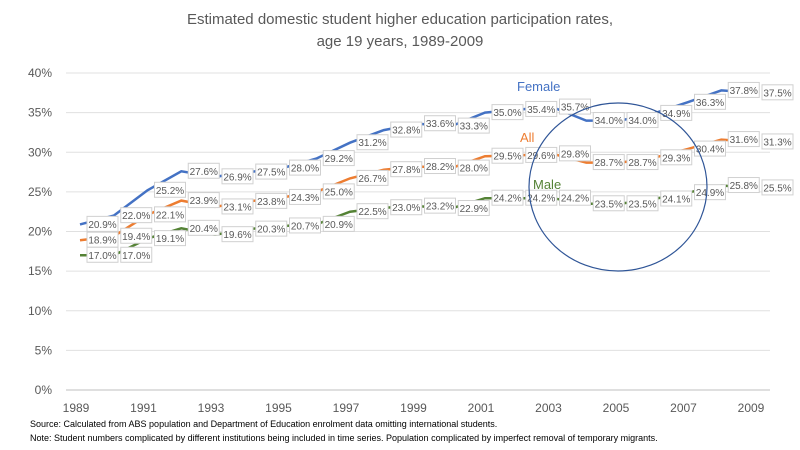 The width and height of the screenshot is (800, 450). I want to click on data-label: 18.9%, so click(102, 241).